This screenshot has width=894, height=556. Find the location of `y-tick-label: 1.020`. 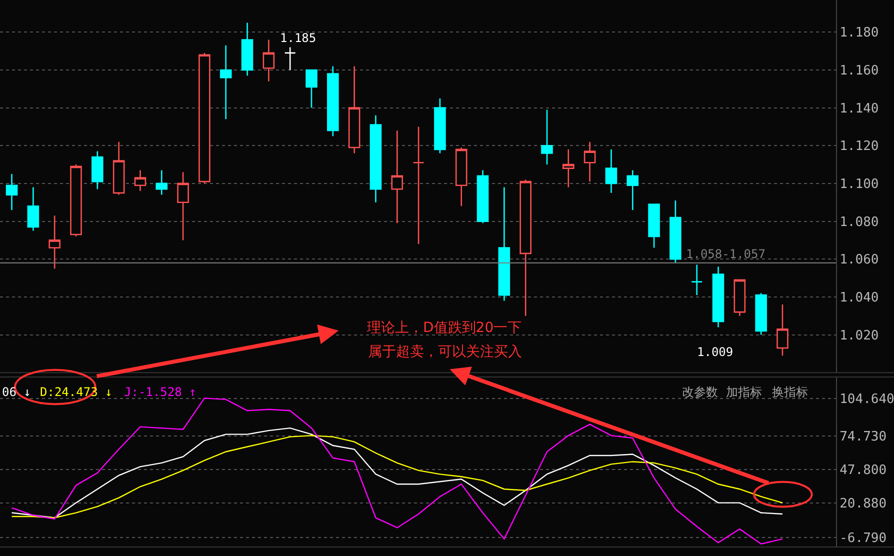

y-tick-label: 1.020 is located at coordinates (859, 336).